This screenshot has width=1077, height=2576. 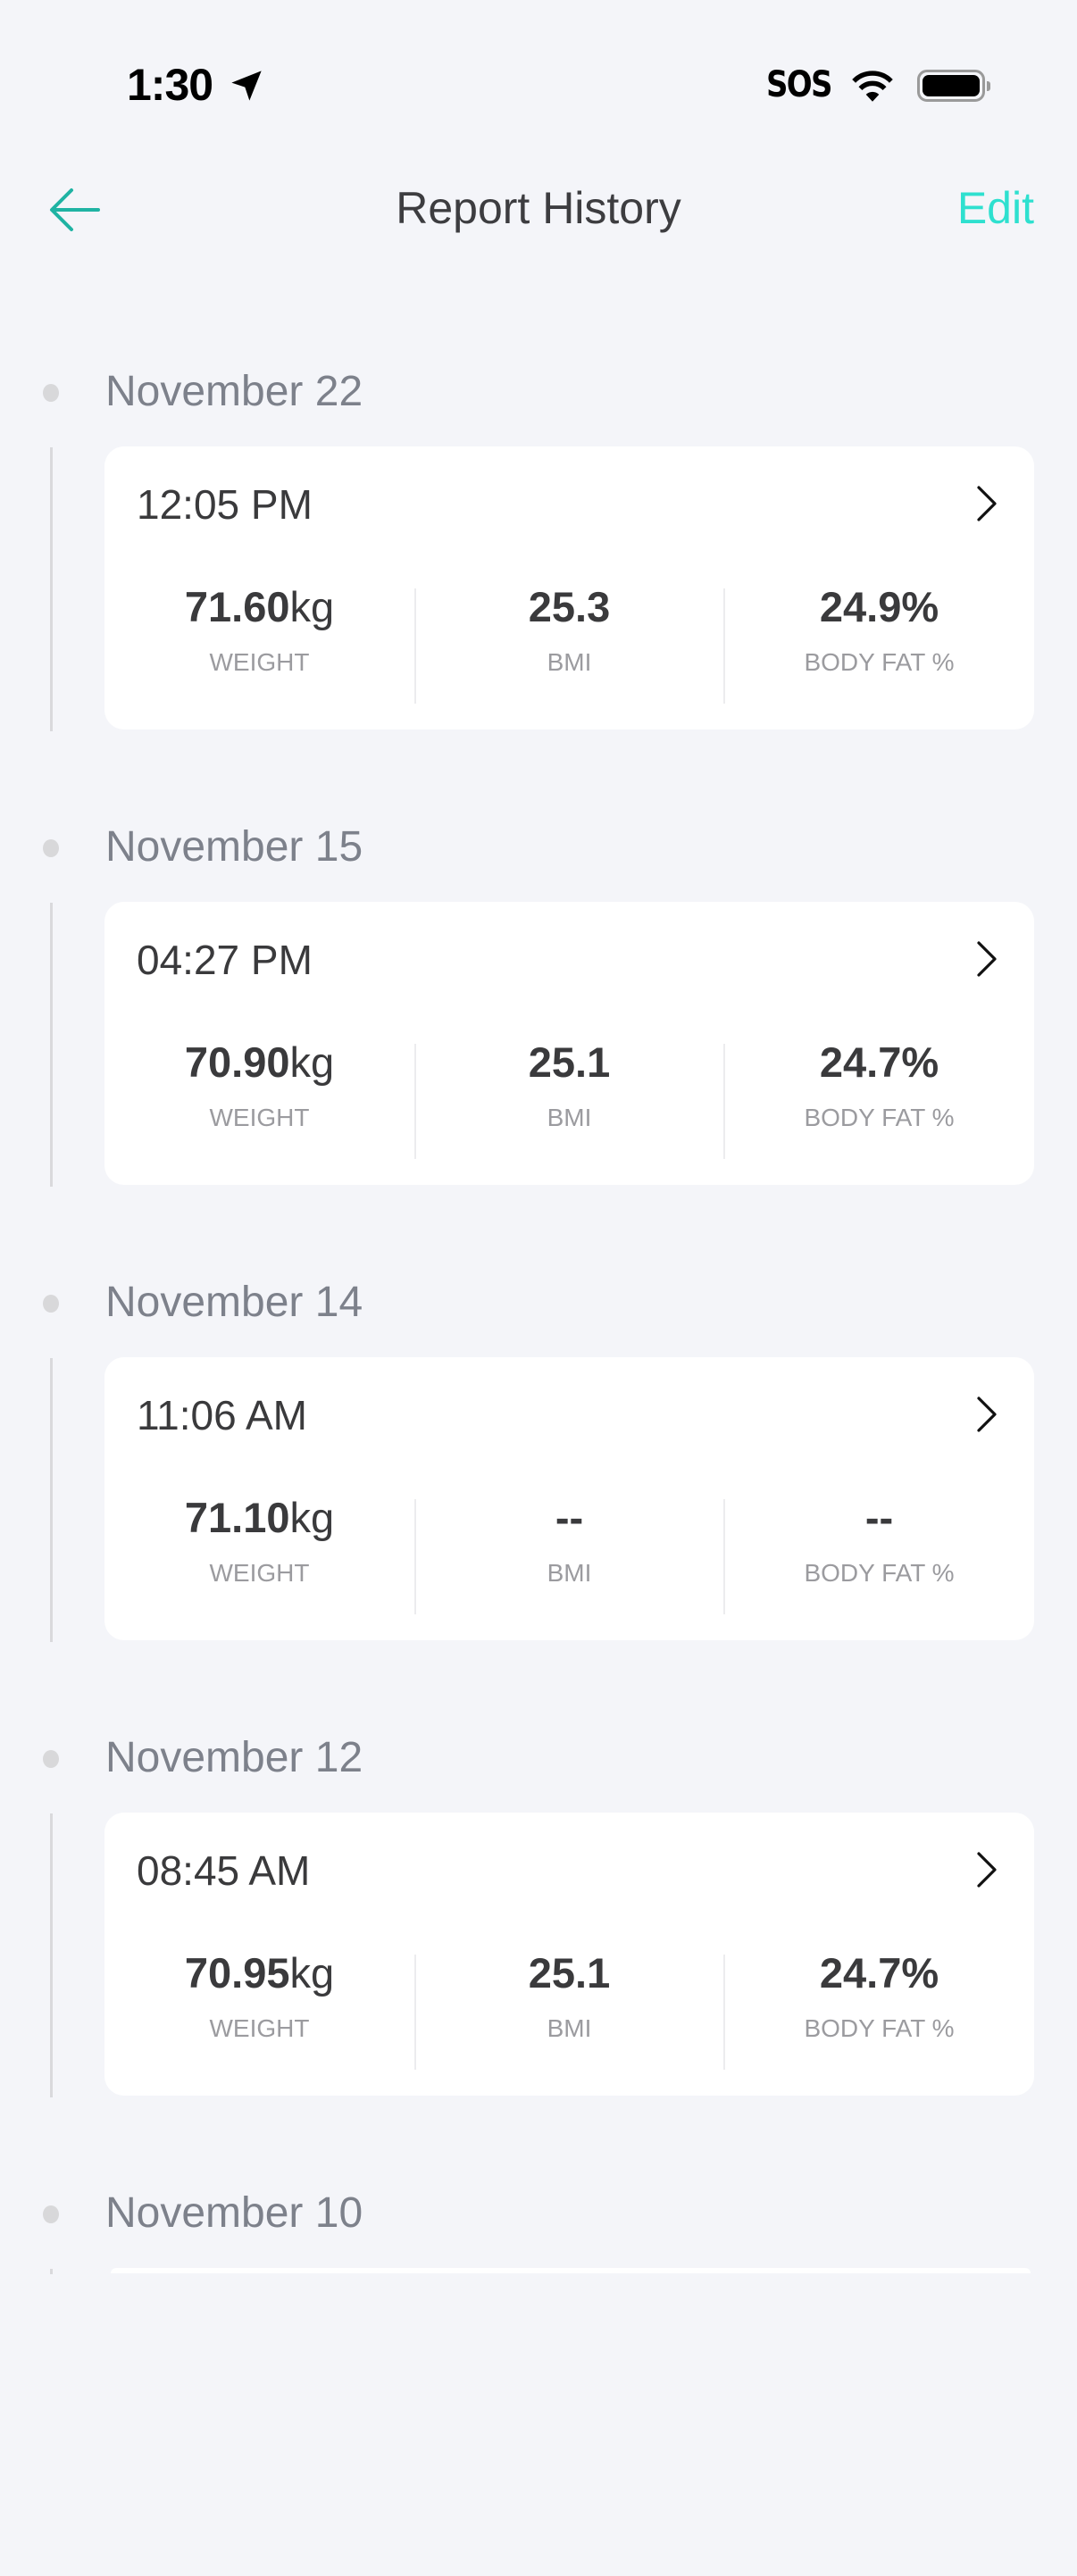 I want to click on edit-button: Edit, so click(x=995, y=208).